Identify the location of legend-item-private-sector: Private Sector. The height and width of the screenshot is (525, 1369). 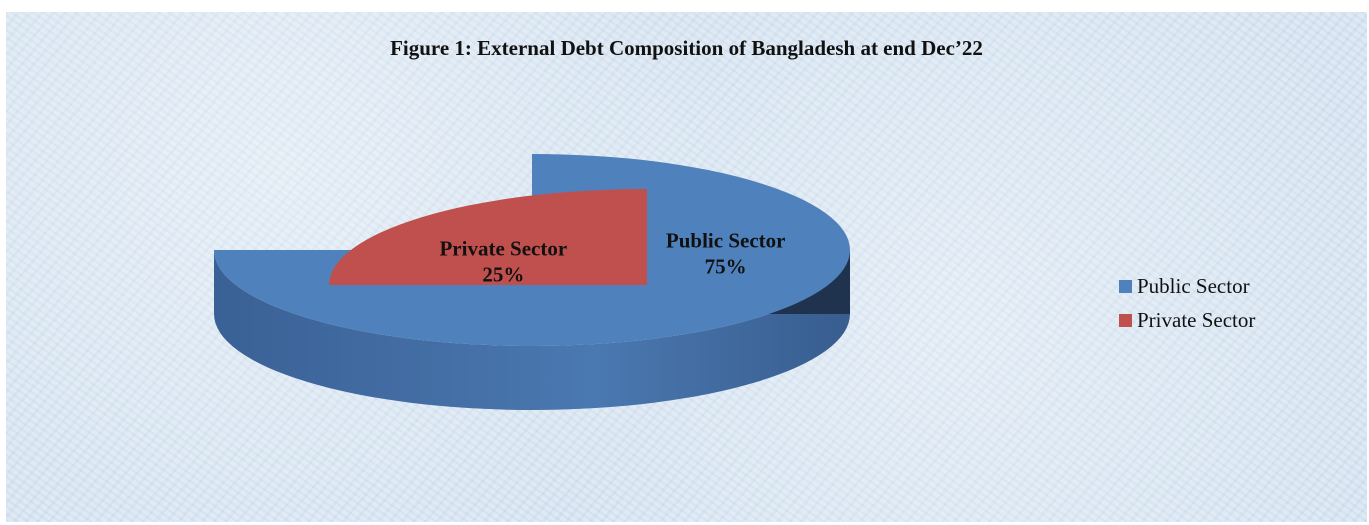
(1187, 320).